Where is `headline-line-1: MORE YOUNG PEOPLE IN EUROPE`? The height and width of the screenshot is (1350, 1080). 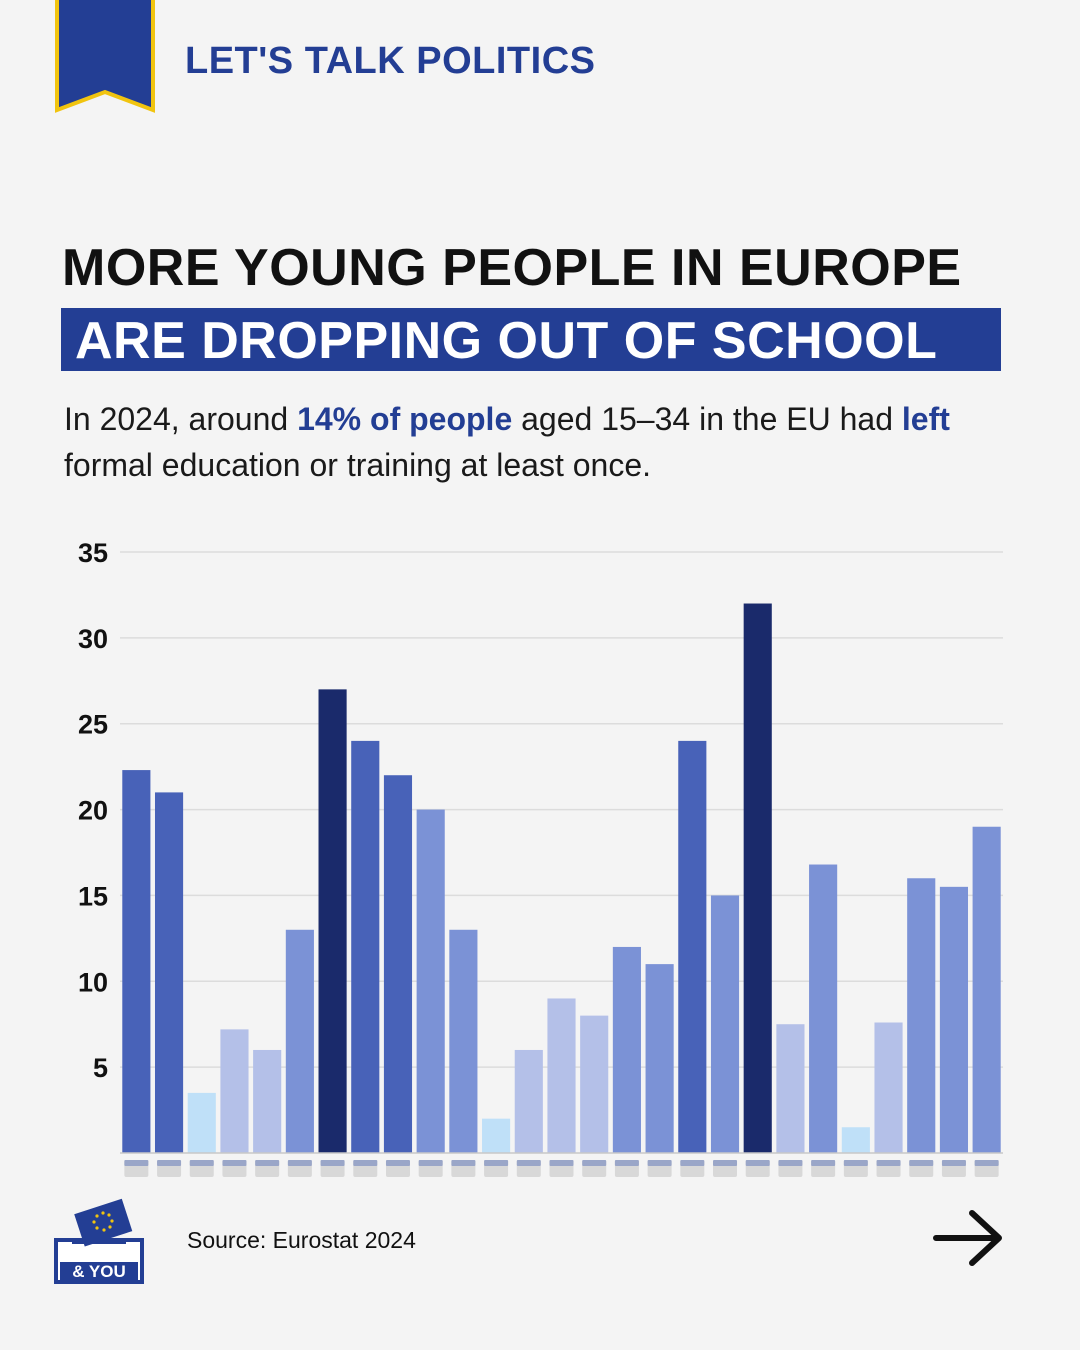 headline-line-1: MORE YOUNG PEOPLE IN EUROPE is located at coordinates (512, 268).